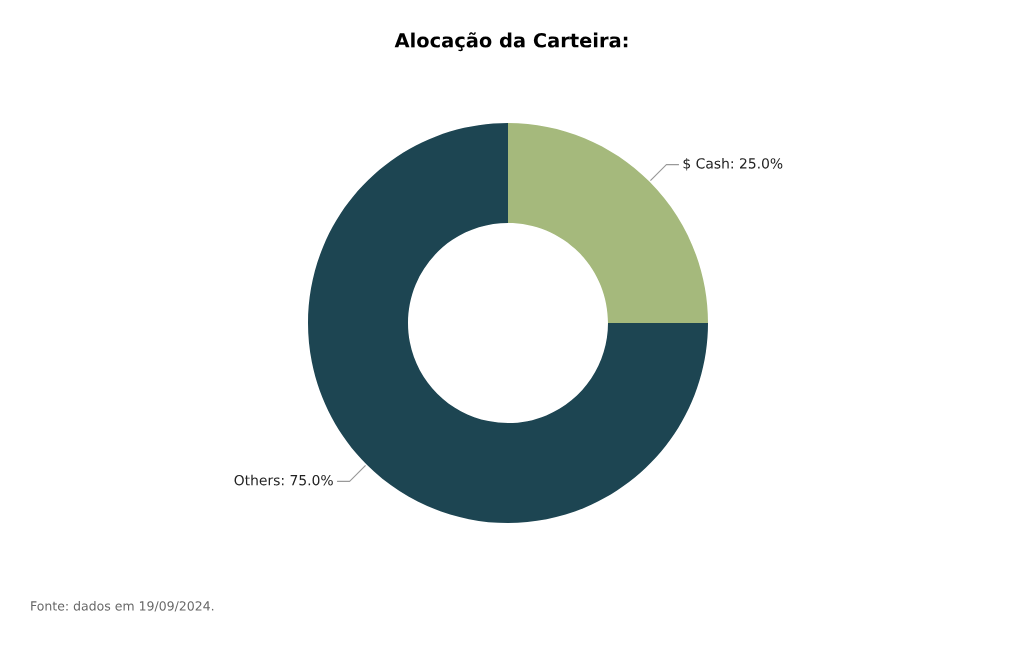 The width and height of the screenshot is (1024, 645). I want to click on slice-label: Others: 75.0%, so click(283, 480).